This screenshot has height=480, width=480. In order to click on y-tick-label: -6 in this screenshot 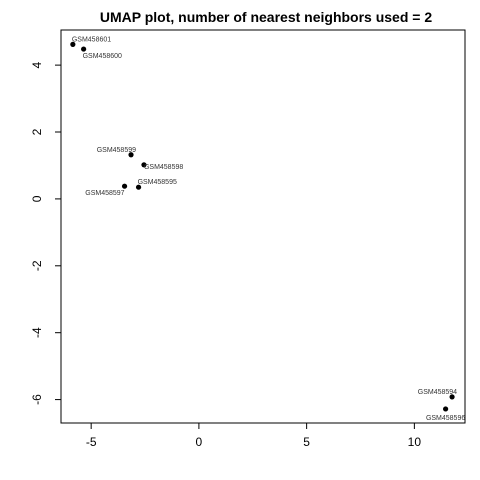, I will do `click(37, 399)`.